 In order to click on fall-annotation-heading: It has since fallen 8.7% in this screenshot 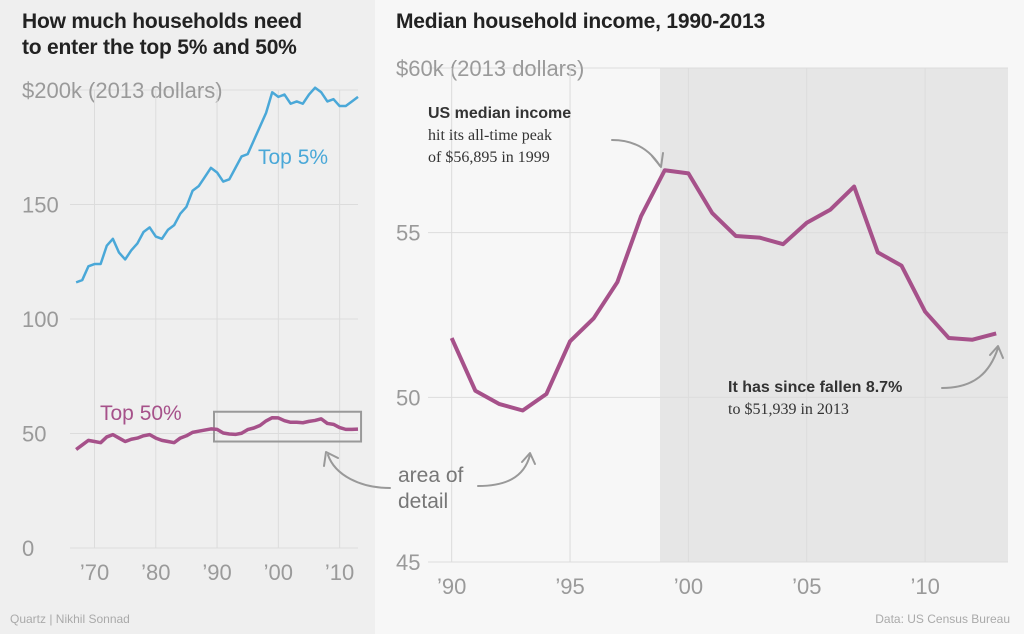, I will do `click(815, 387)`.